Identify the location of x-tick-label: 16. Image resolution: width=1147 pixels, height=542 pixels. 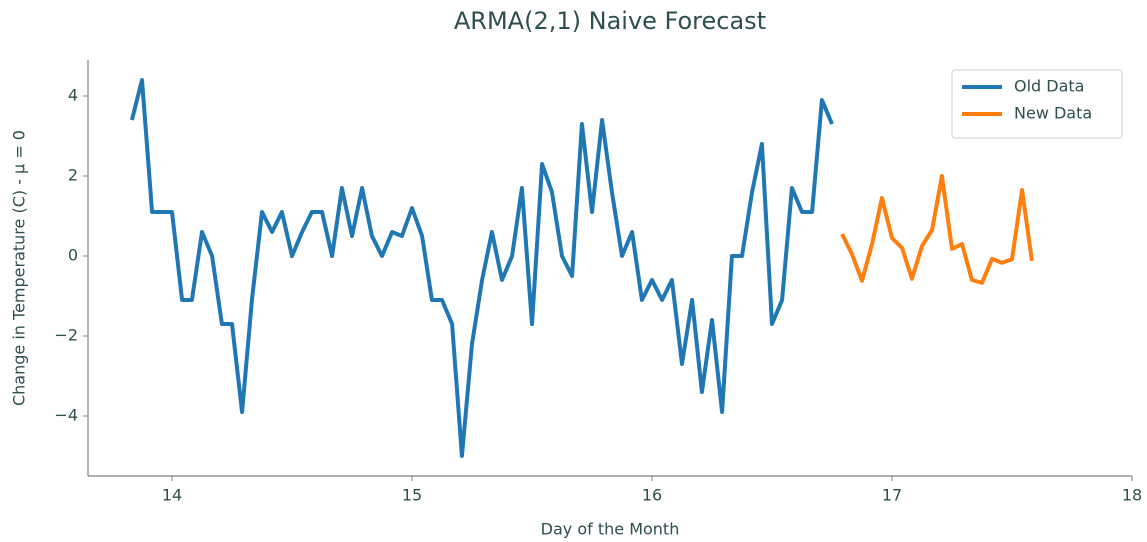
(652, 495).